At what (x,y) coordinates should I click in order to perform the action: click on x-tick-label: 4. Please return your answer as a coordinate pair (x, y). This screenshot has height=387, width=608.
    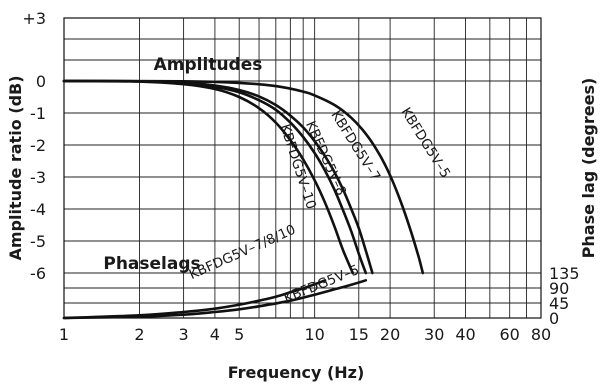
    Looking at the image, I should click on (215, 334).